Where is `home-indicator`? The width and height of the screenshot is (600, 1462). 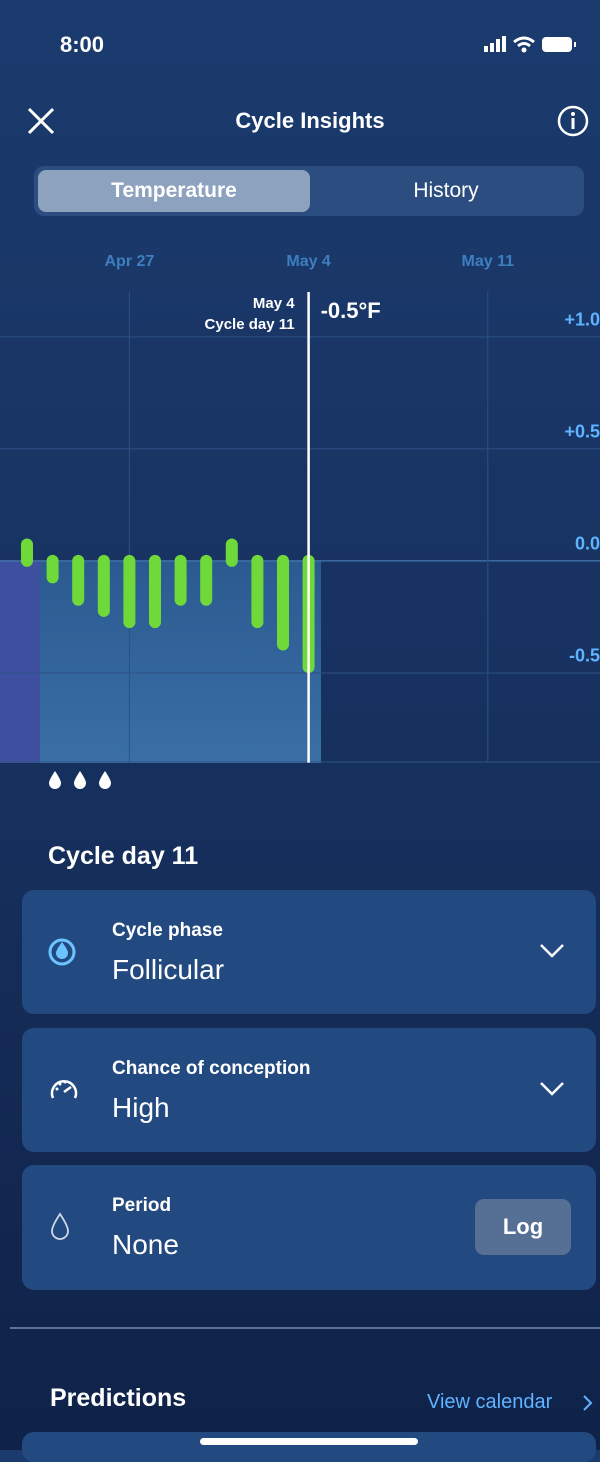
home-indicator is located at coordinates (309, 1441).